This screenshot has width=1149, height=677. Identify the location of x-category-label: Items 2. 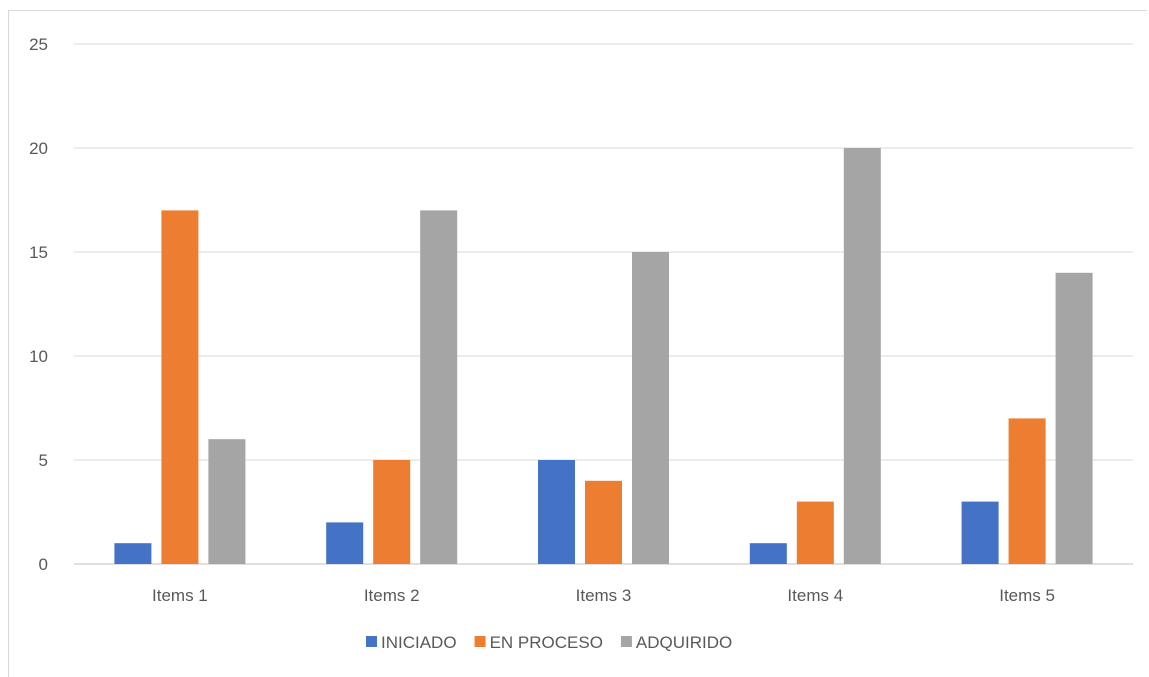
(392, 595).